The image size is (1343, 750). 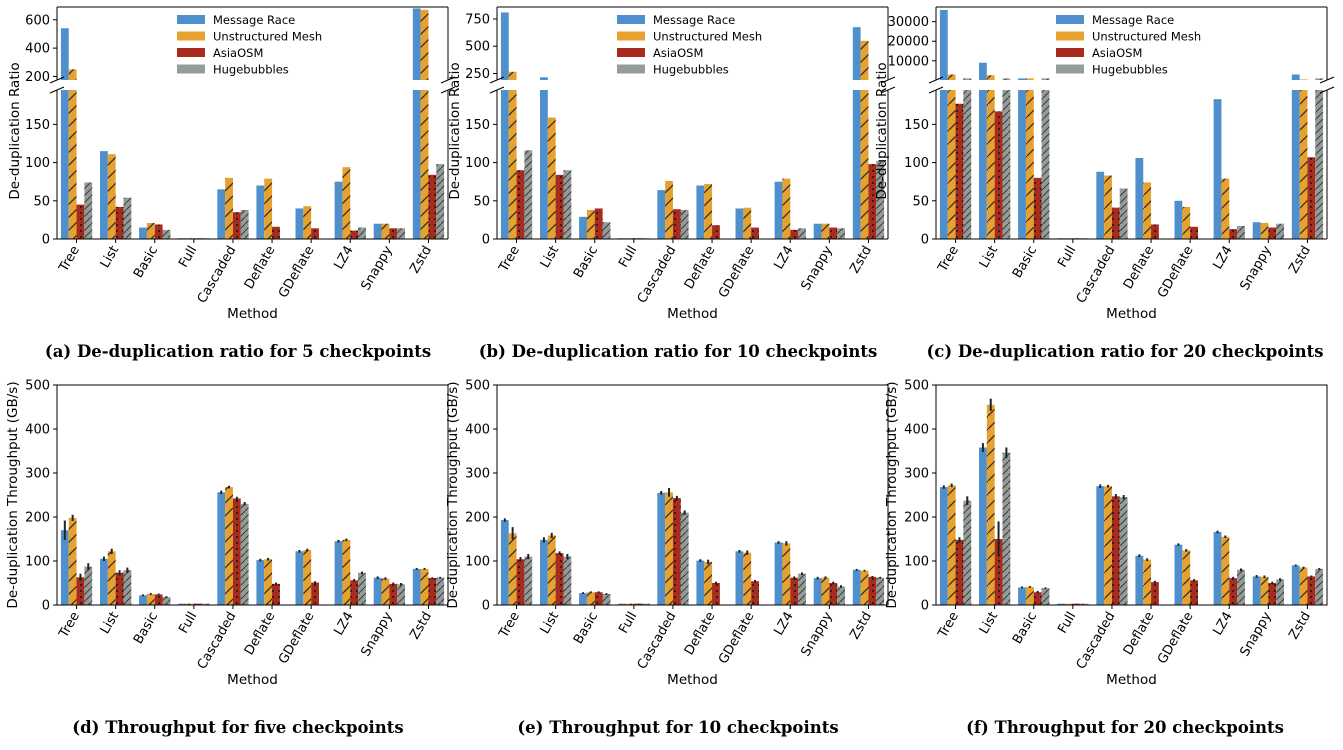 What do you see at coordinates (678, 727) in the screenshot?
I see `caption-e: (e) Throughput for 10 checkpoints` at bounding box center [678, 727].